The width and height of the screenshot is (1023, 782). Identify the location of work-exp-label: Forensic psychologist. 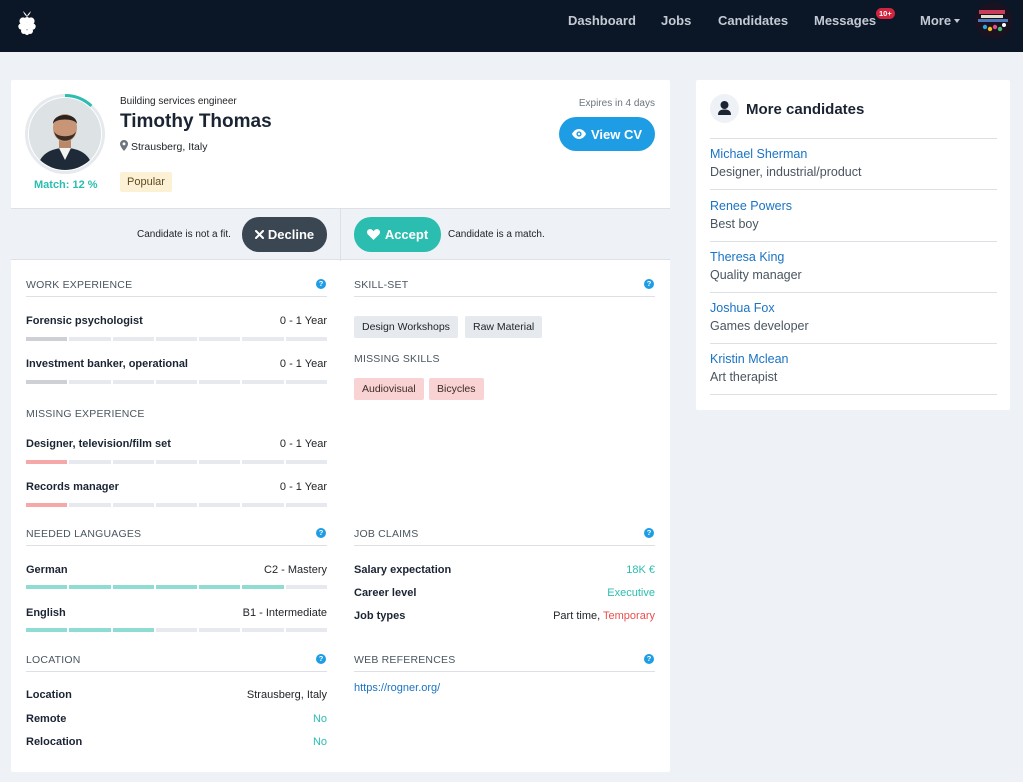
(84, 321).